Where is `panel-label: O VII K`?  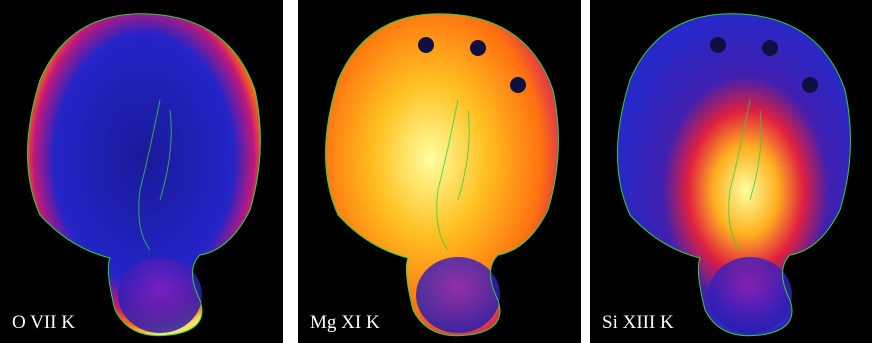
panel-label: O VII K is located at coordinates (43, 322).